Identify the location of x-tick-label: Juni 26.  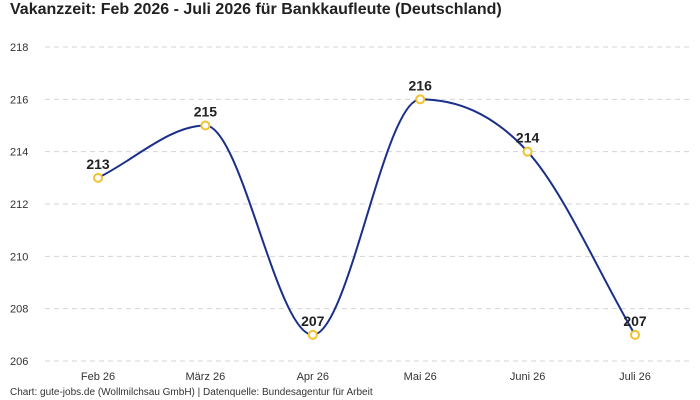
(527, 377).